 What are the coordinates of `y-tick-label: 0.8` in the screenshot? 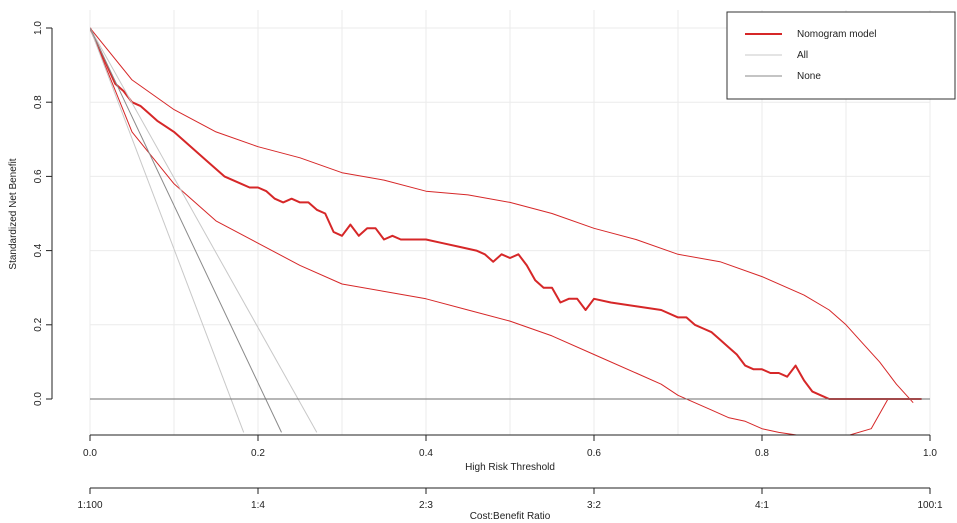 It's located at (38, 102).